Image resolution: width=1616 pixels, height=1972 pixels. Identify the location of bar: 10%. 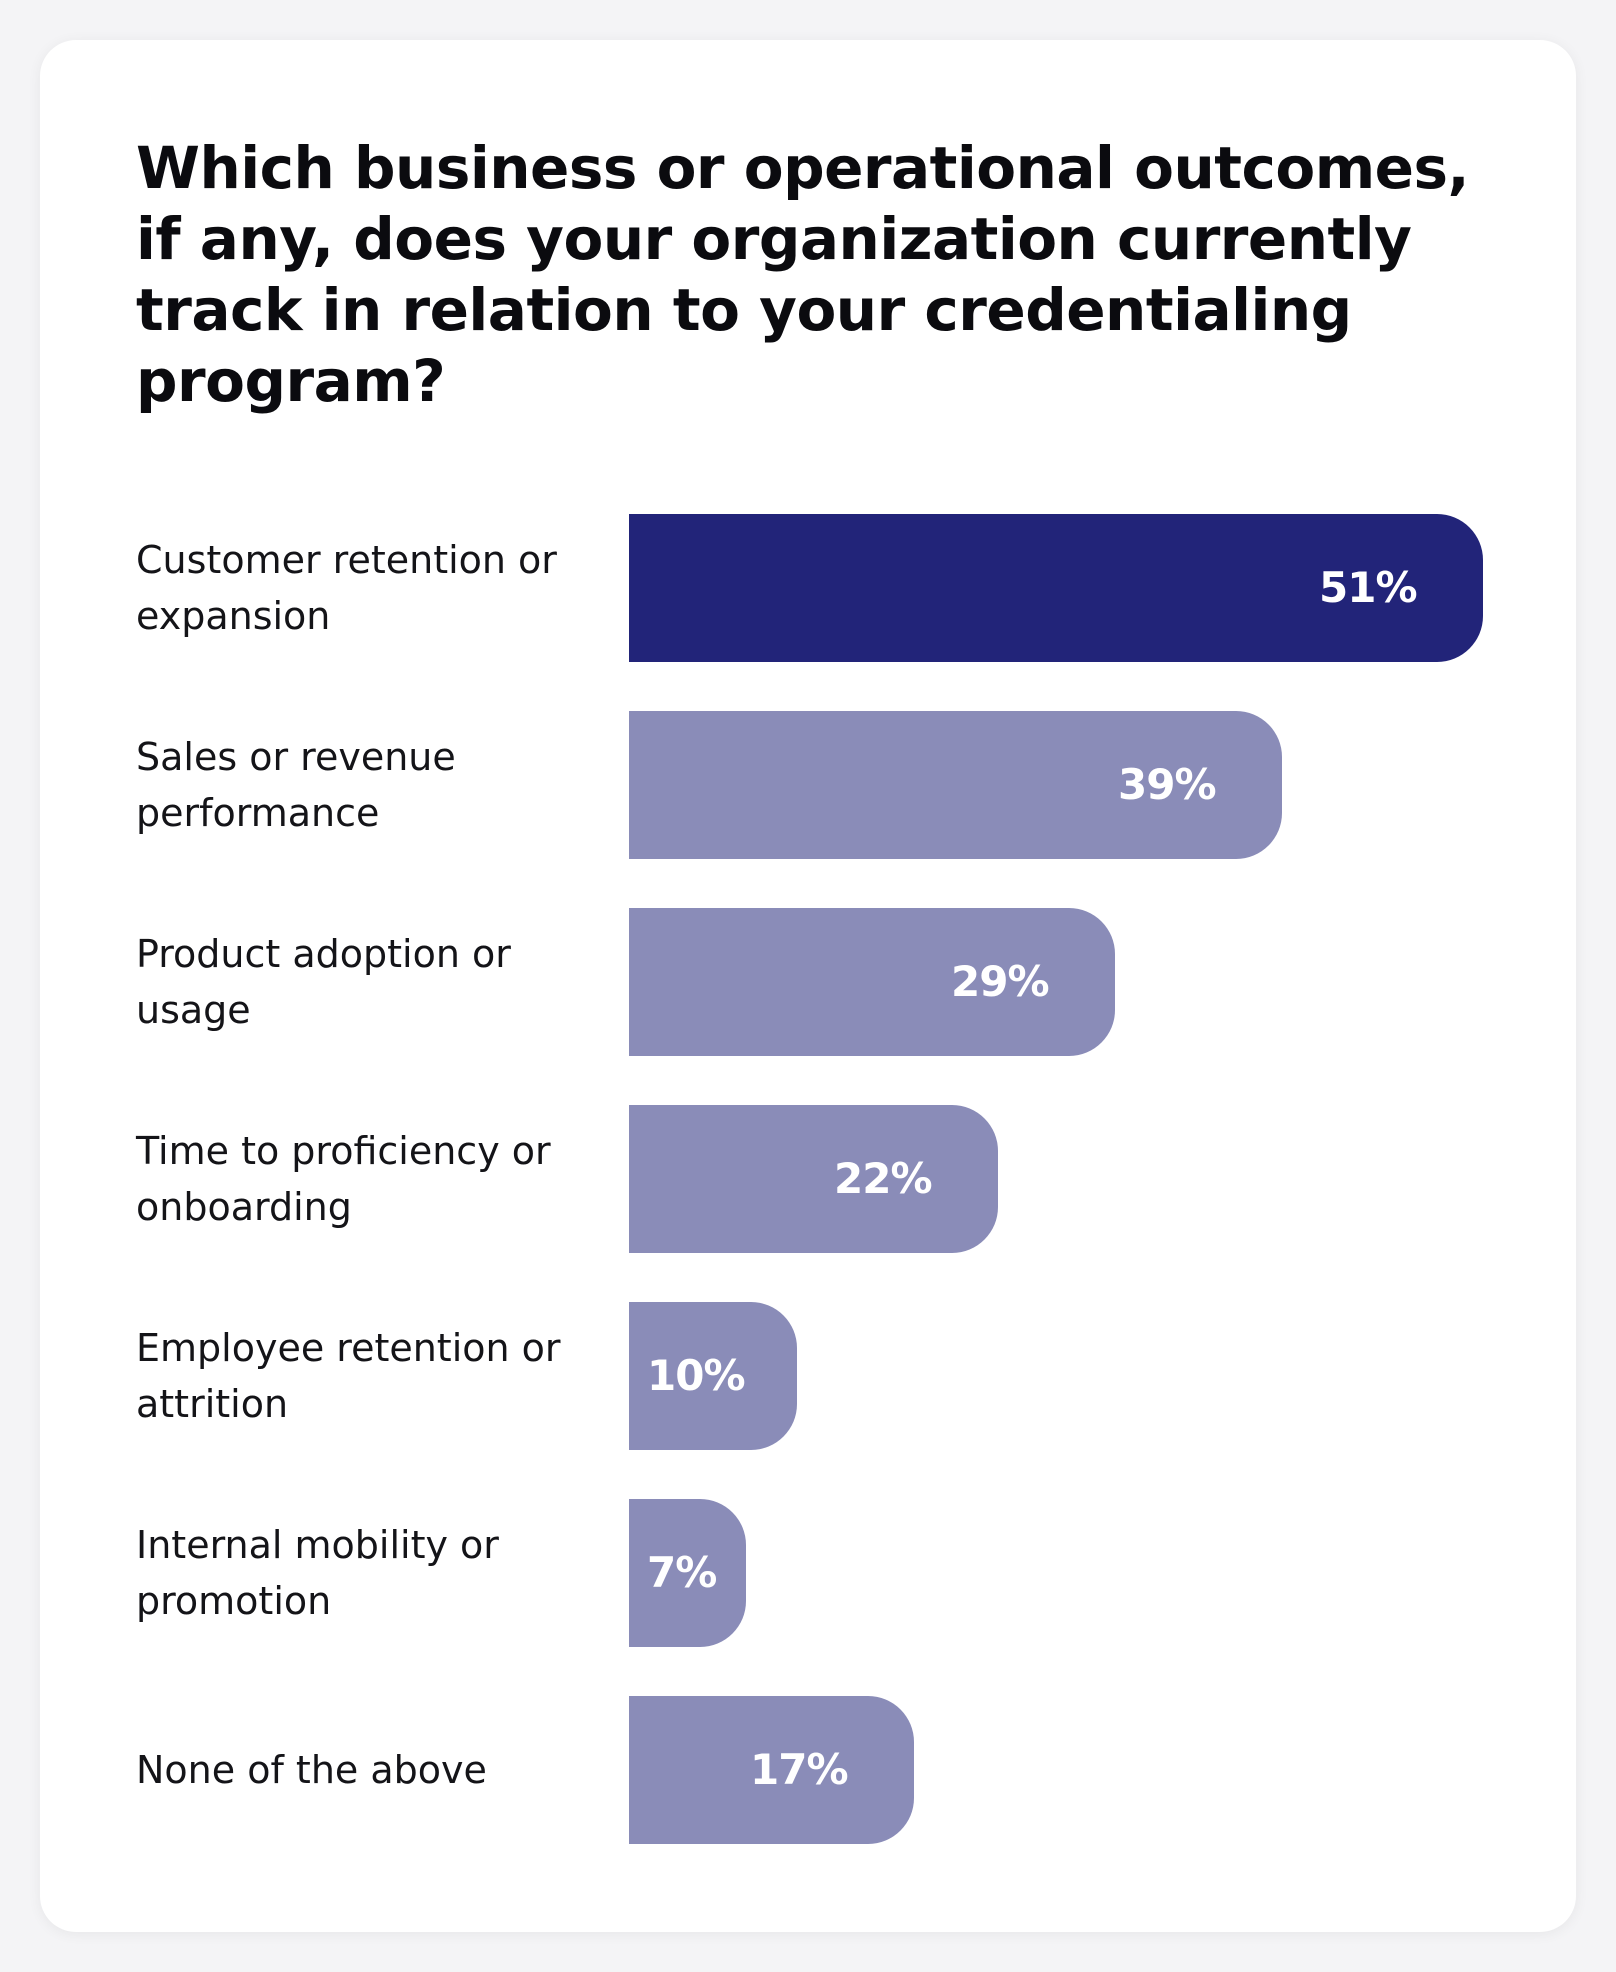
(713, 1376).